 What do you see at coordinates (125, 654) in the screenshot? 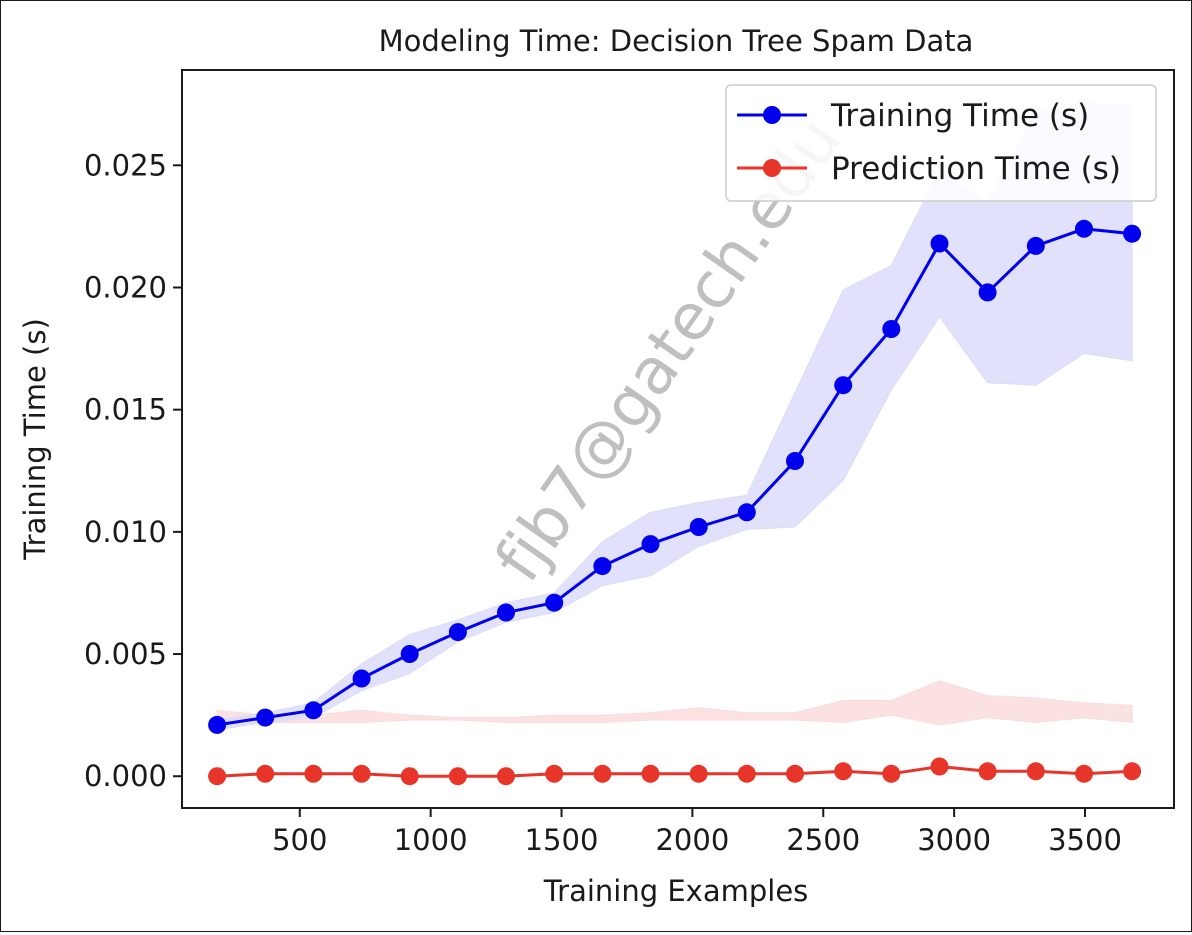
I see `y-tick-label: 0.005` at bounding box center [125, 654].